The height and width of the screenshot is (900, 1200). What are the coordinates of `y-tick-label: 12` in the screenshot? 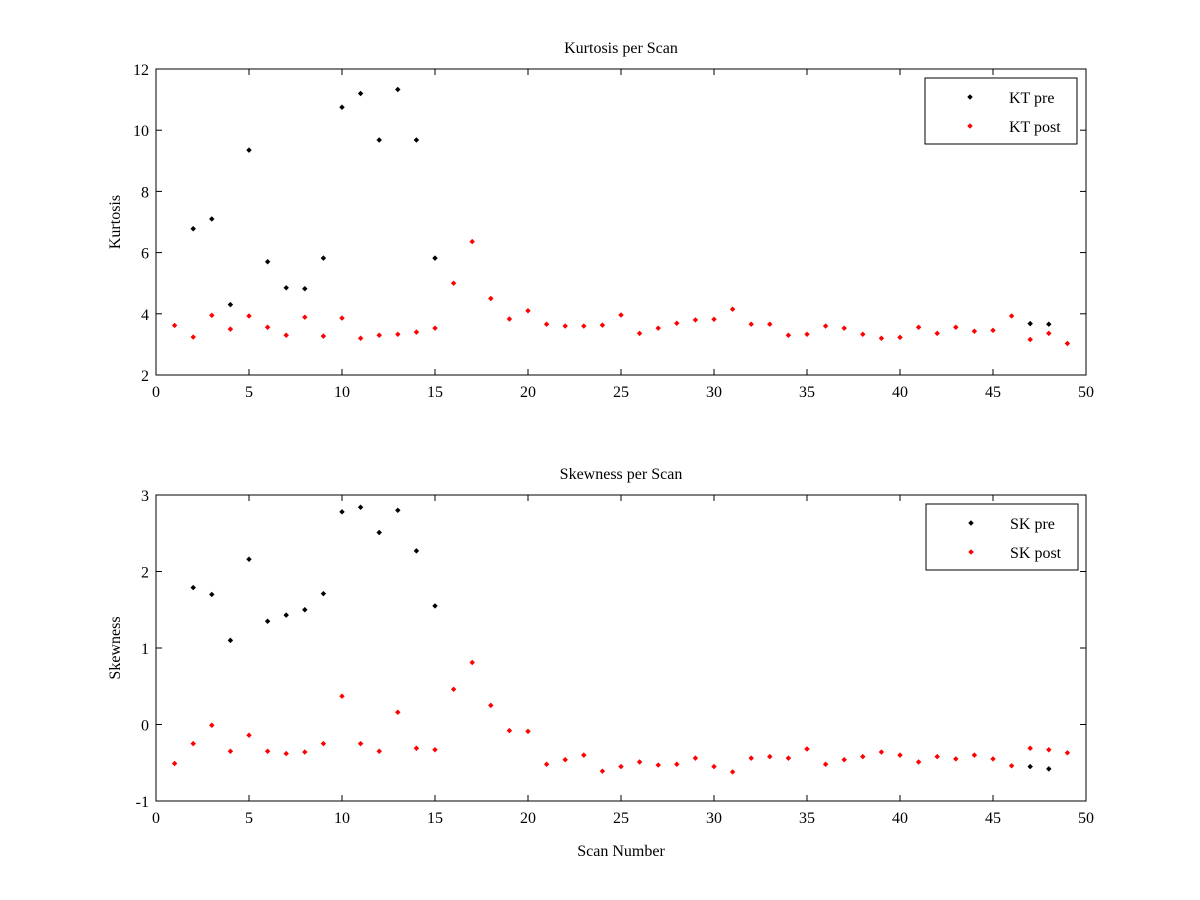 It's located at (141, 70).